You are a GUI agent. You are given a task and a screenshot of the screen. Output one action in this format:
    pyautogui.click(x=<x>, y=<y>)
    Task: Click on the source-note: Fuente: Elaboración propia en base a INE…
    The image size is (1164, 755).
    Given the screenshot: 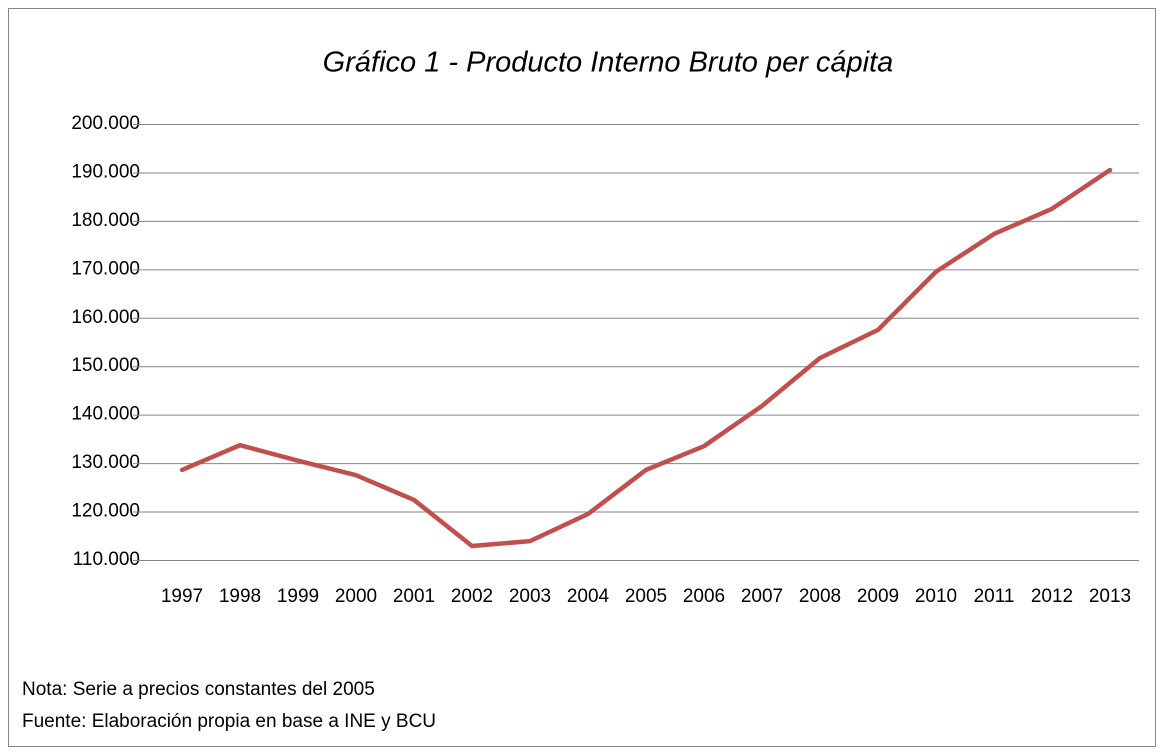 What is the action you would take?
    pyautogui.click(x=229, y=721)
    